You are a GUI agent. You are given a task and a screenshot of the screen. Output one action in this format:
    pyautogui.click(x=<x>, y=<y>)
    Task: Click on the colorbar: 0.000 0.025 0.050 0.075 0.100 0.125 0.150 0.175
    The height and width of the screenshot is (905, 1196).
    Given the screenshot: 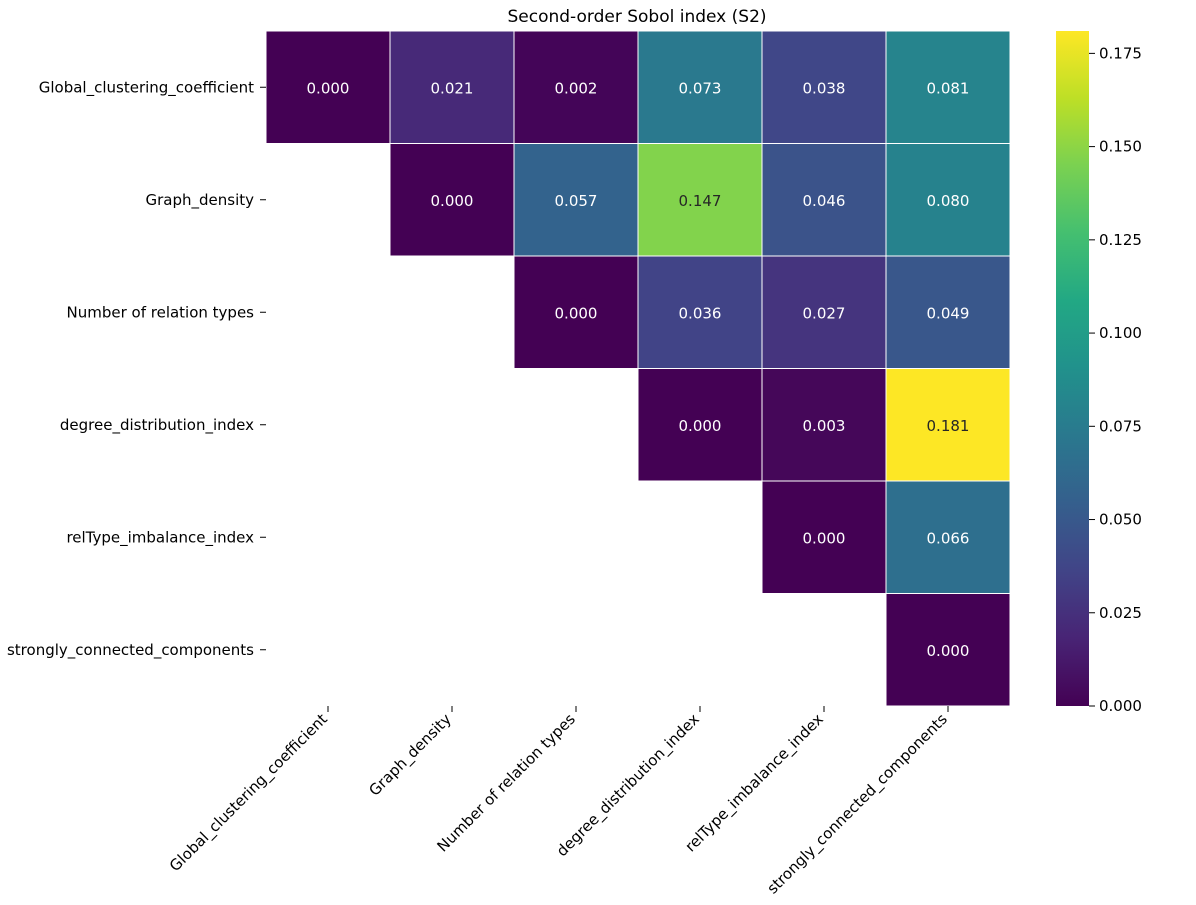 What is the action you would take?
    pyautogui.click(x=1099, y=373)
    